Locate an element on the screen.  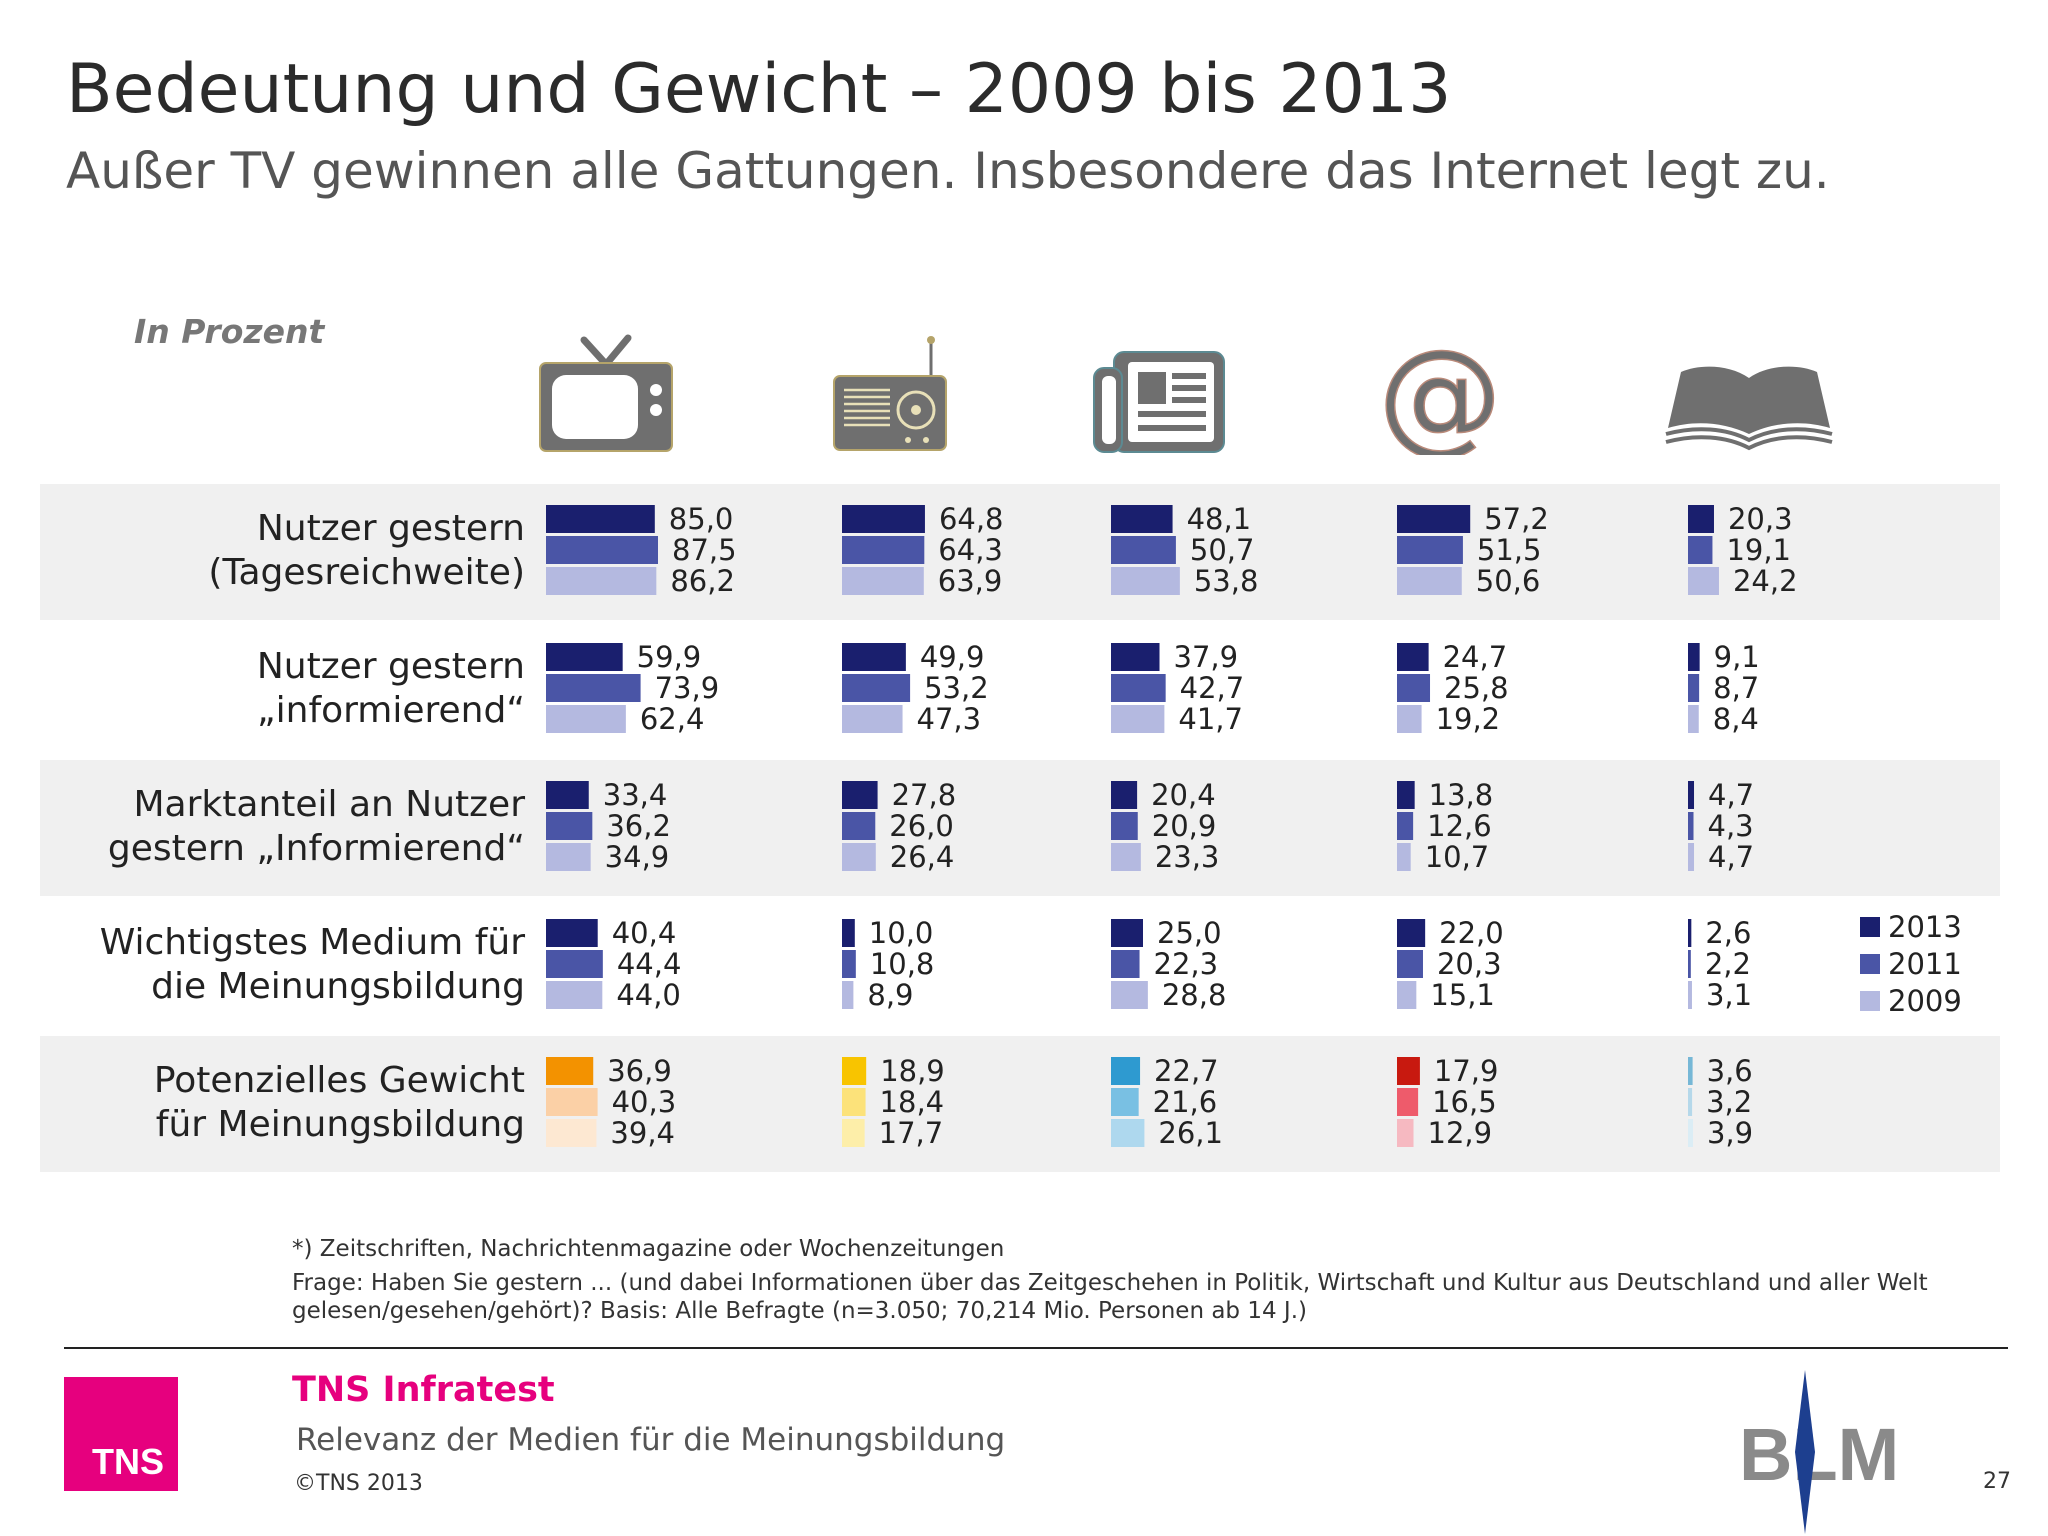
bar-value-label: 85,0 is located at coordinates (701, 519).